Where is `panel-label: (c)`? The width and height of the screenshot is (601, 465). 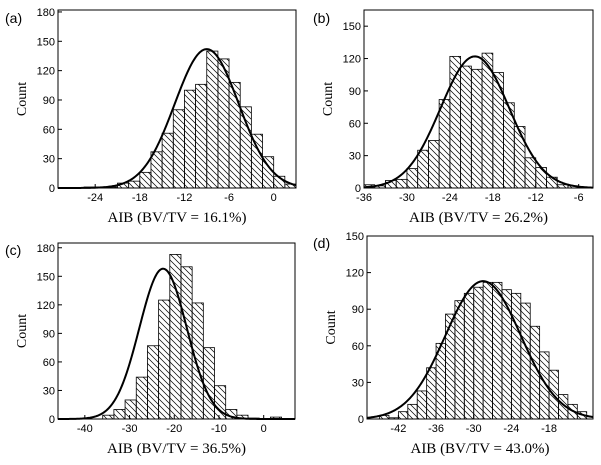
panel-label: (c) is located at coordinates (13, 250).